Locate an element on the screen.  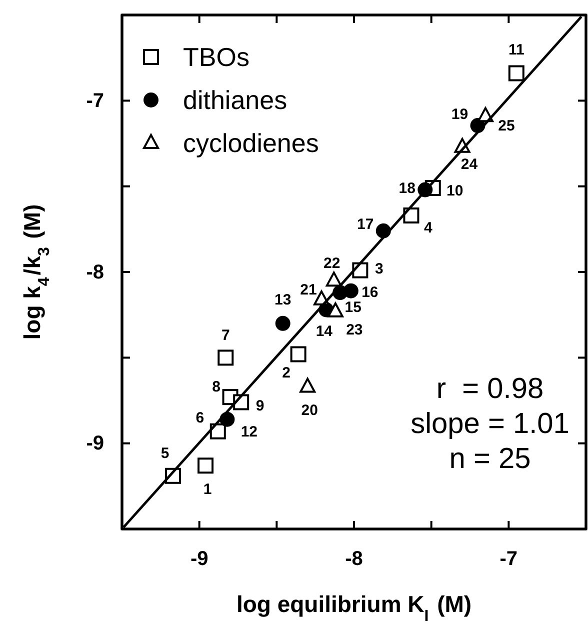
annotation: 17 is located at coordinates (365, 225).